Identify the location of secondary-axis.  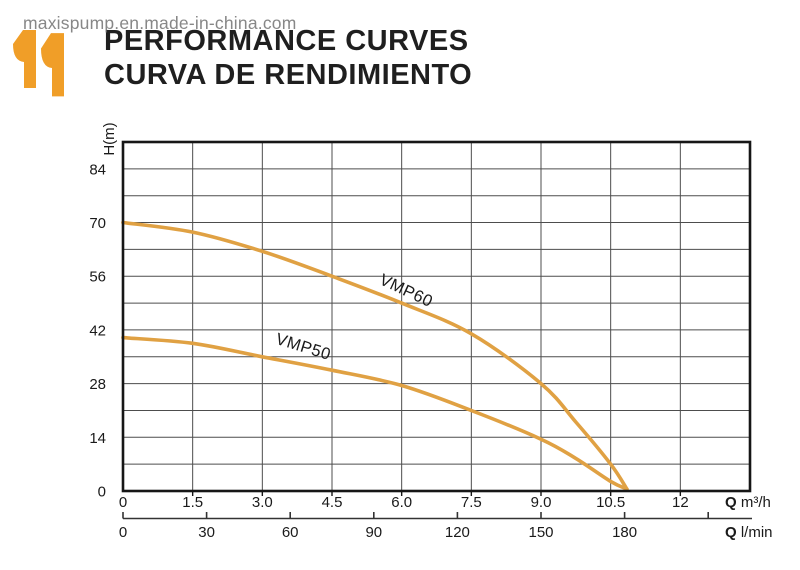
(437, 516).